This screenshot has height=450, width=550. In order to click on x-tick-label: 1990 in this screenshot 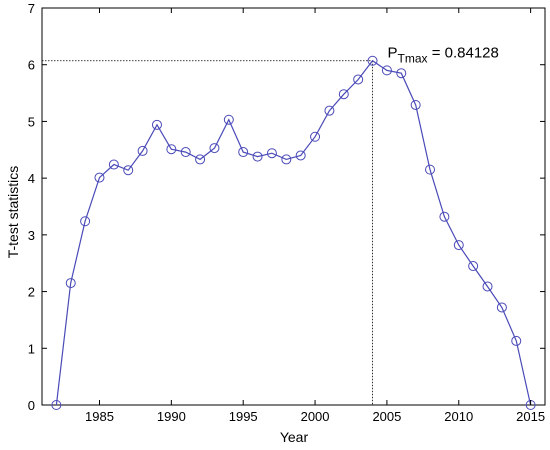, I will do `click(171, 416)`.